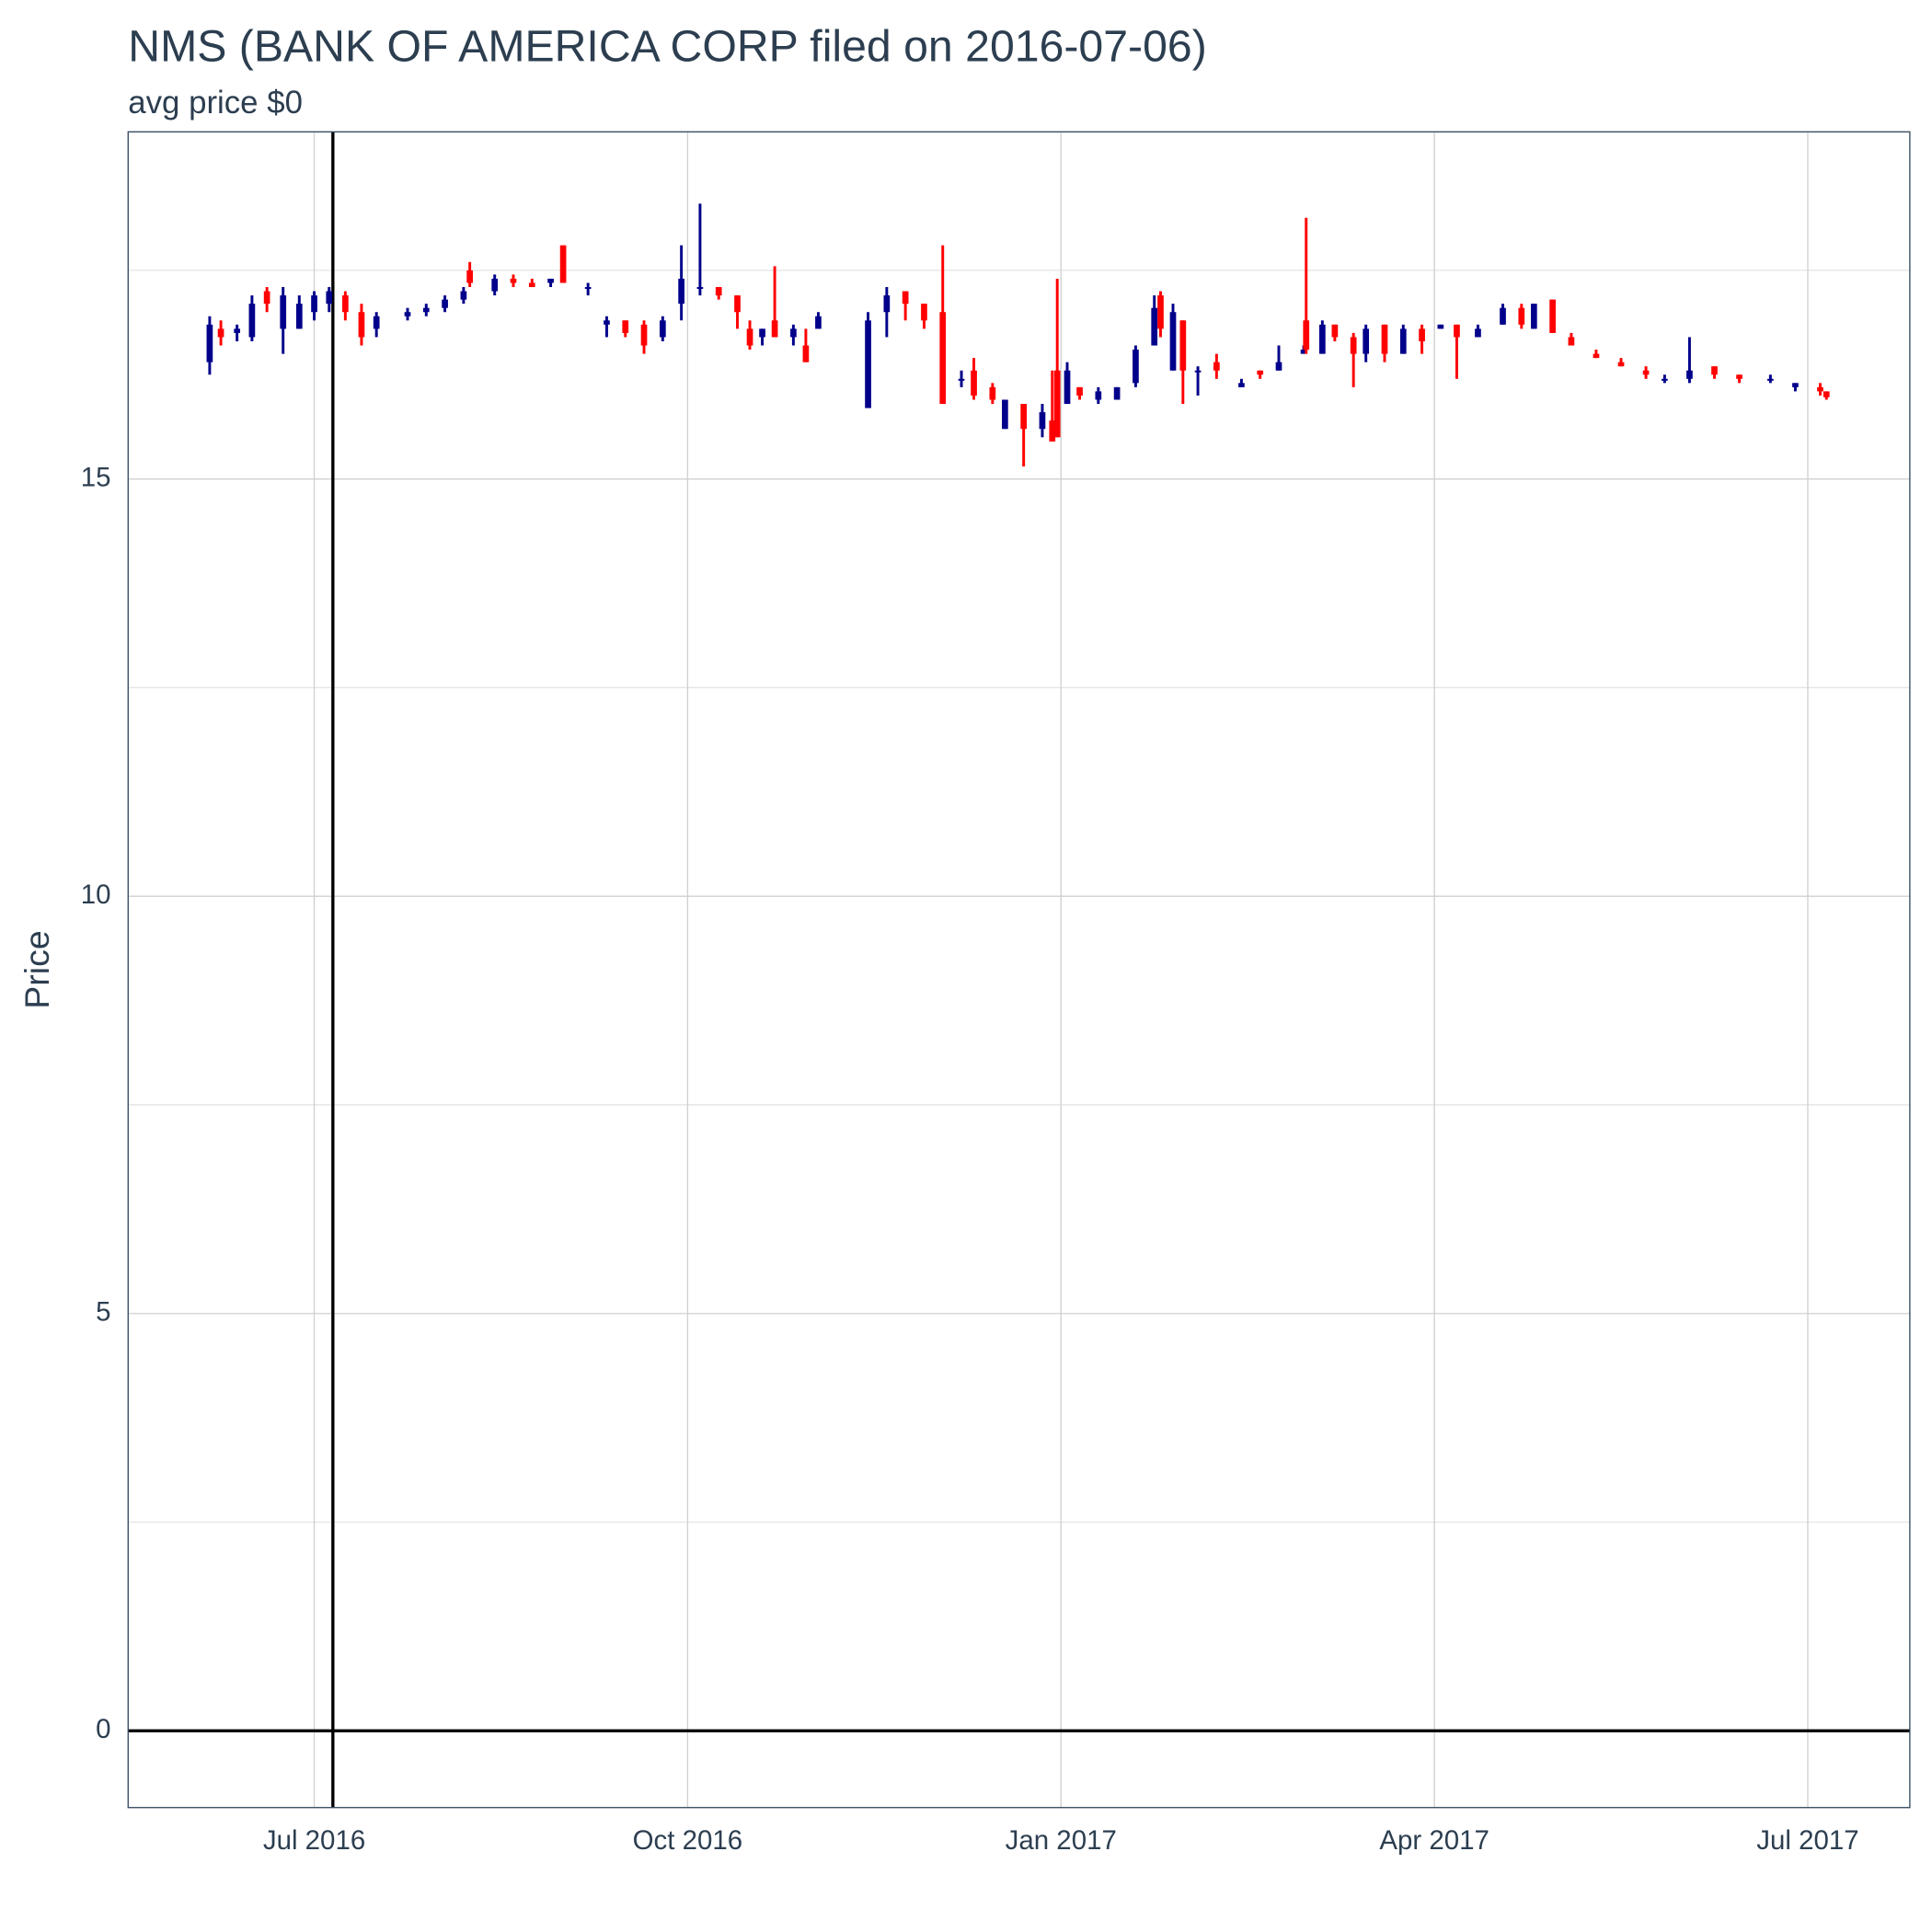 This screenshot has width=1932, height=1932. I want to click on x-tick-label: Jan 2017, so click(1061, 1840).